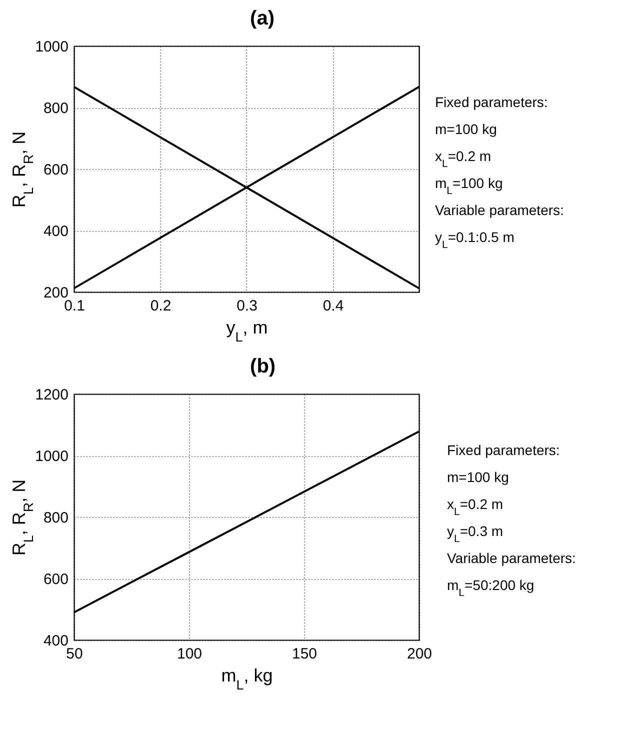 The image size is (629, 741). What do you see at coordinates (474, 240) in the screenshot?
I see `text: y$_{L}$=0.1:0.5 m` at bounding box center [474, 240].